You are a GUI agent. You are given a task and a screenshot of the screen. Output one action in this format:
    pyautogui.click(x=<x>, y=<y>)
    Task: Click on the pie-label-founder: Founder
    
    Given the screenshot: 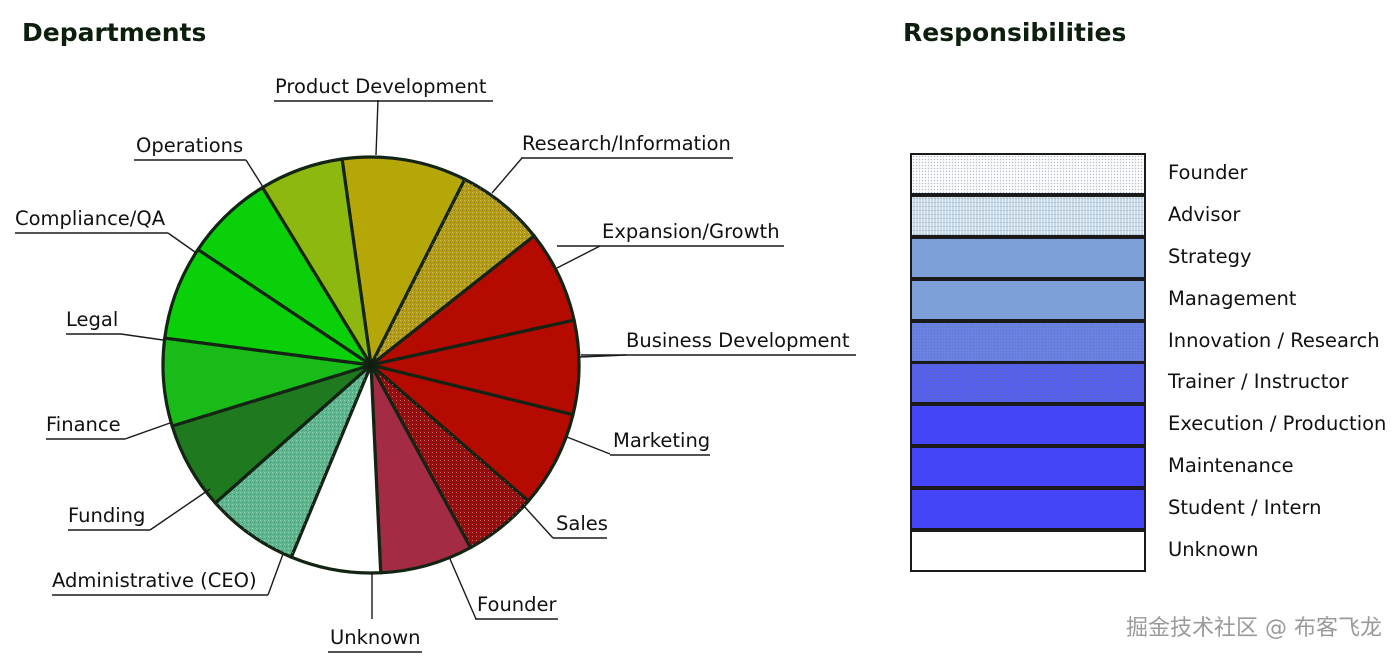 What is the action you would take?
    pyautogui.click(x=517, y=604)
    